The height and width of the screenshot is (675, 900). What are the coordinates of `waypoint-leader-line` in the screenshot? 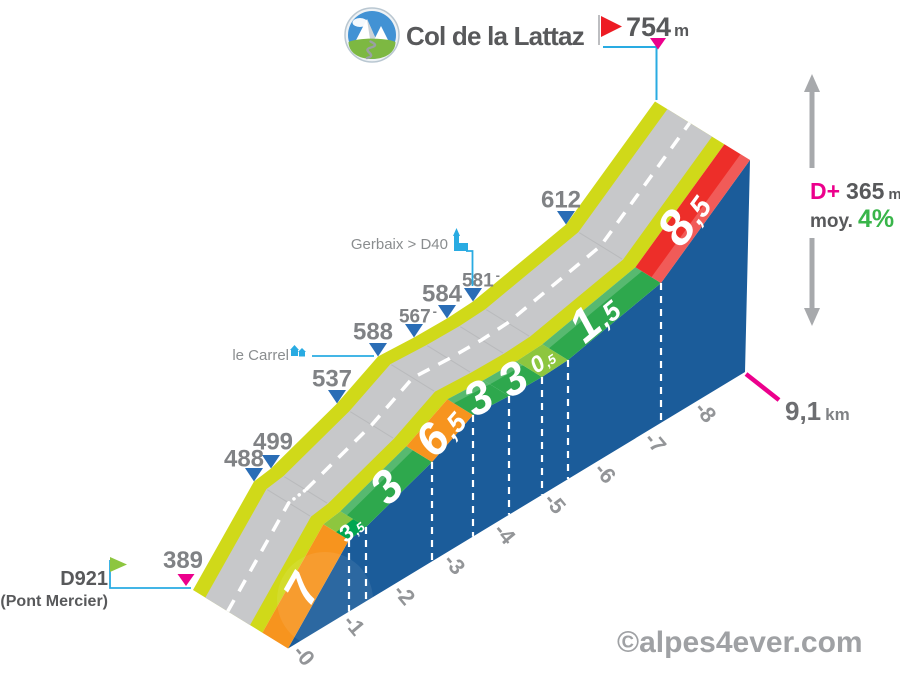 It's located at (470, 268).